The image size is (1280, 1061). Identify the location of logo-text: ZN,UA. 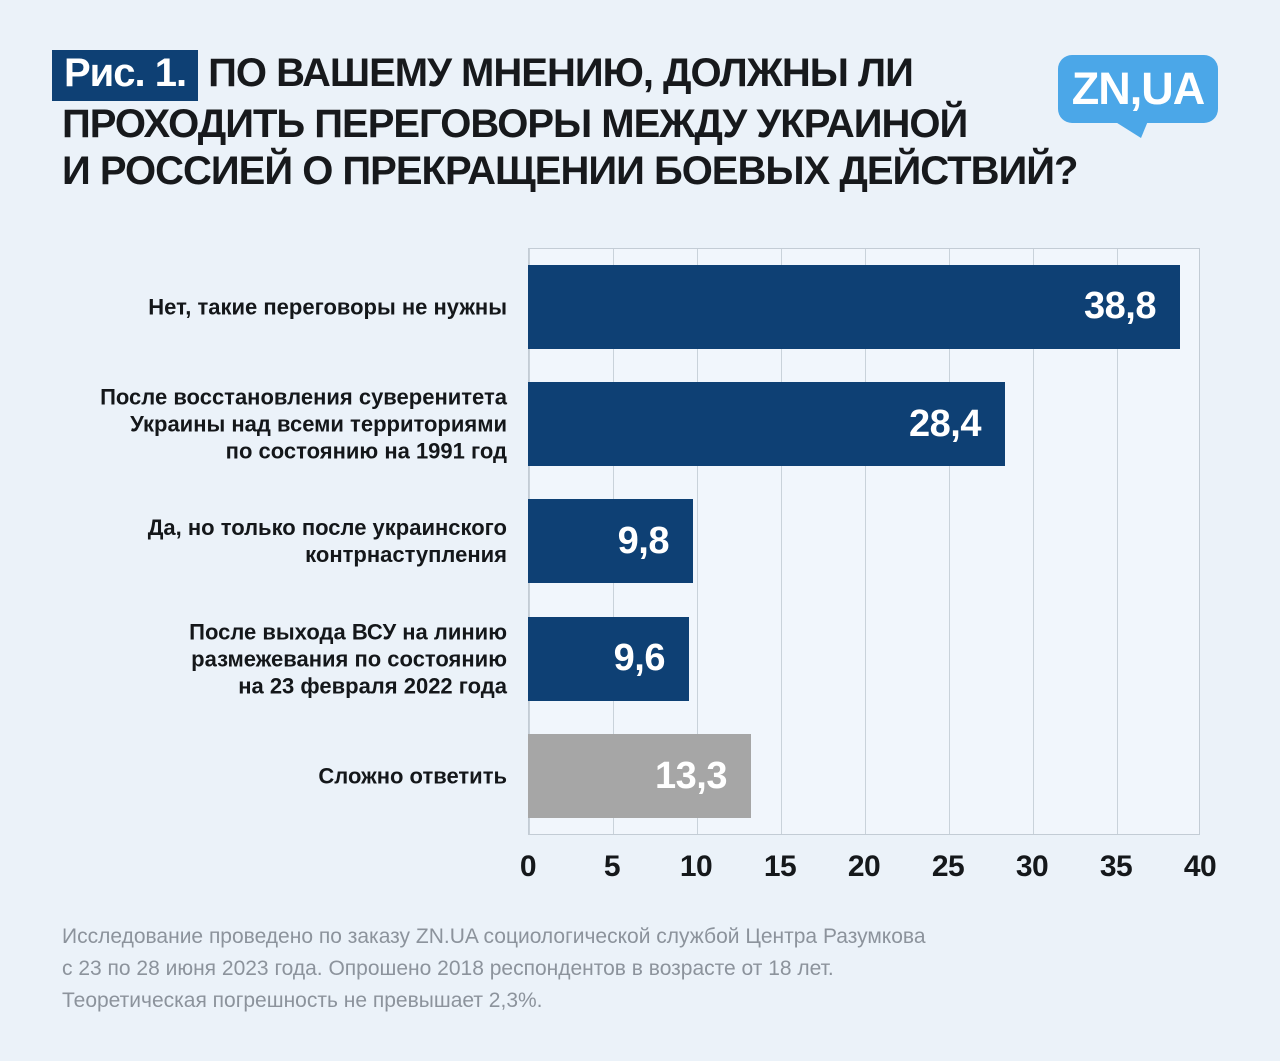
(1138, 88).